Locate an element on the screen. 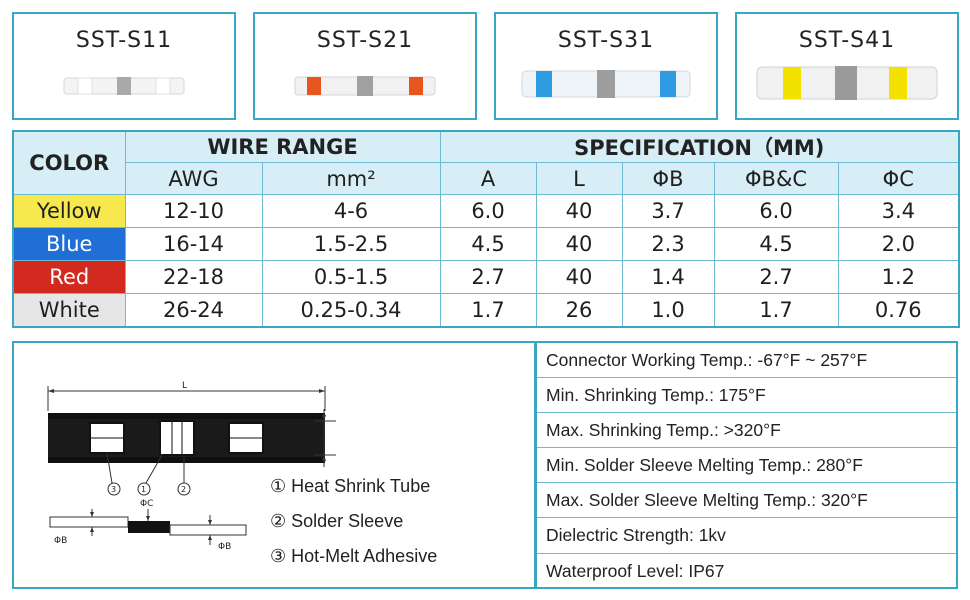 The image size is (970, 600). mm2-cell: 4-6 is located at coordinates (351, 211).